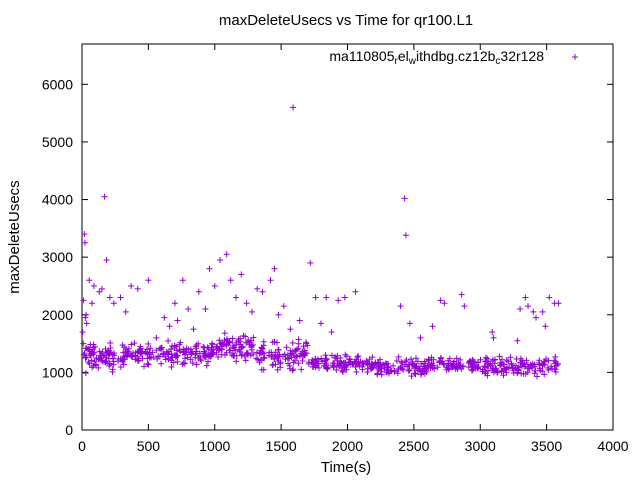  I want to click on y-tick-label: 6000, so click(57, 84).